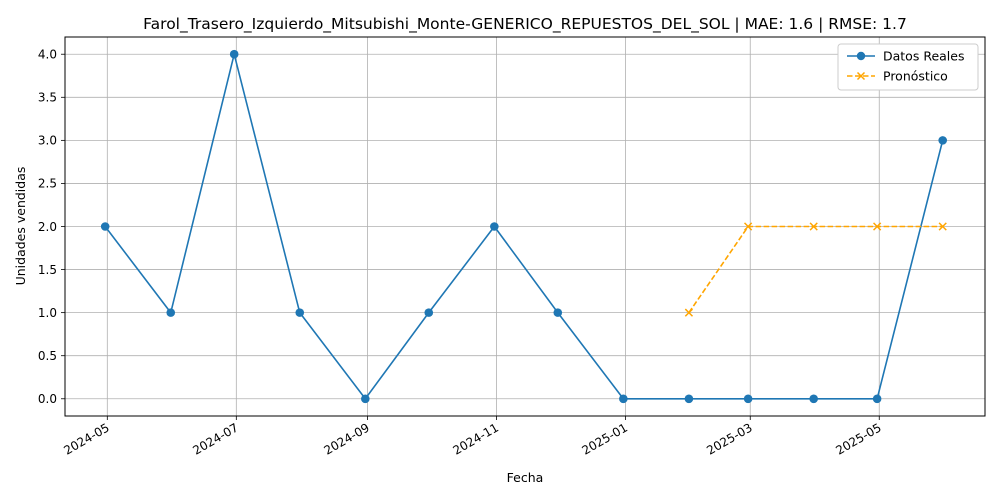  I want to click on y-axis-label: Unidades vendidas, so click(20, 226).